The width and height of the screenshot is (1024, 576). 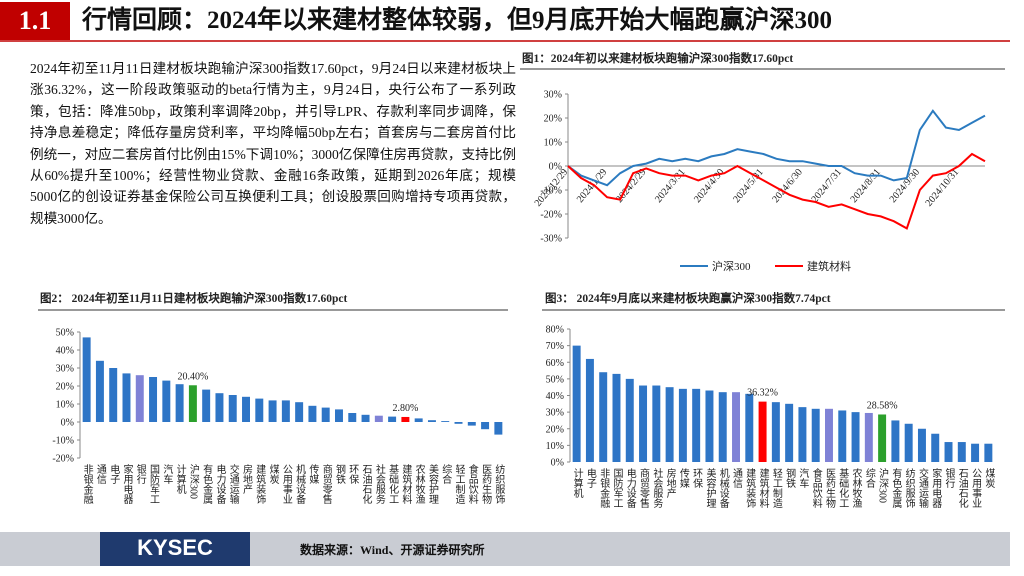 What do you see at coordinates (65, 333) in the screenshot?
I see `y-tick-label: 50%` at bounding box center [65, 333].